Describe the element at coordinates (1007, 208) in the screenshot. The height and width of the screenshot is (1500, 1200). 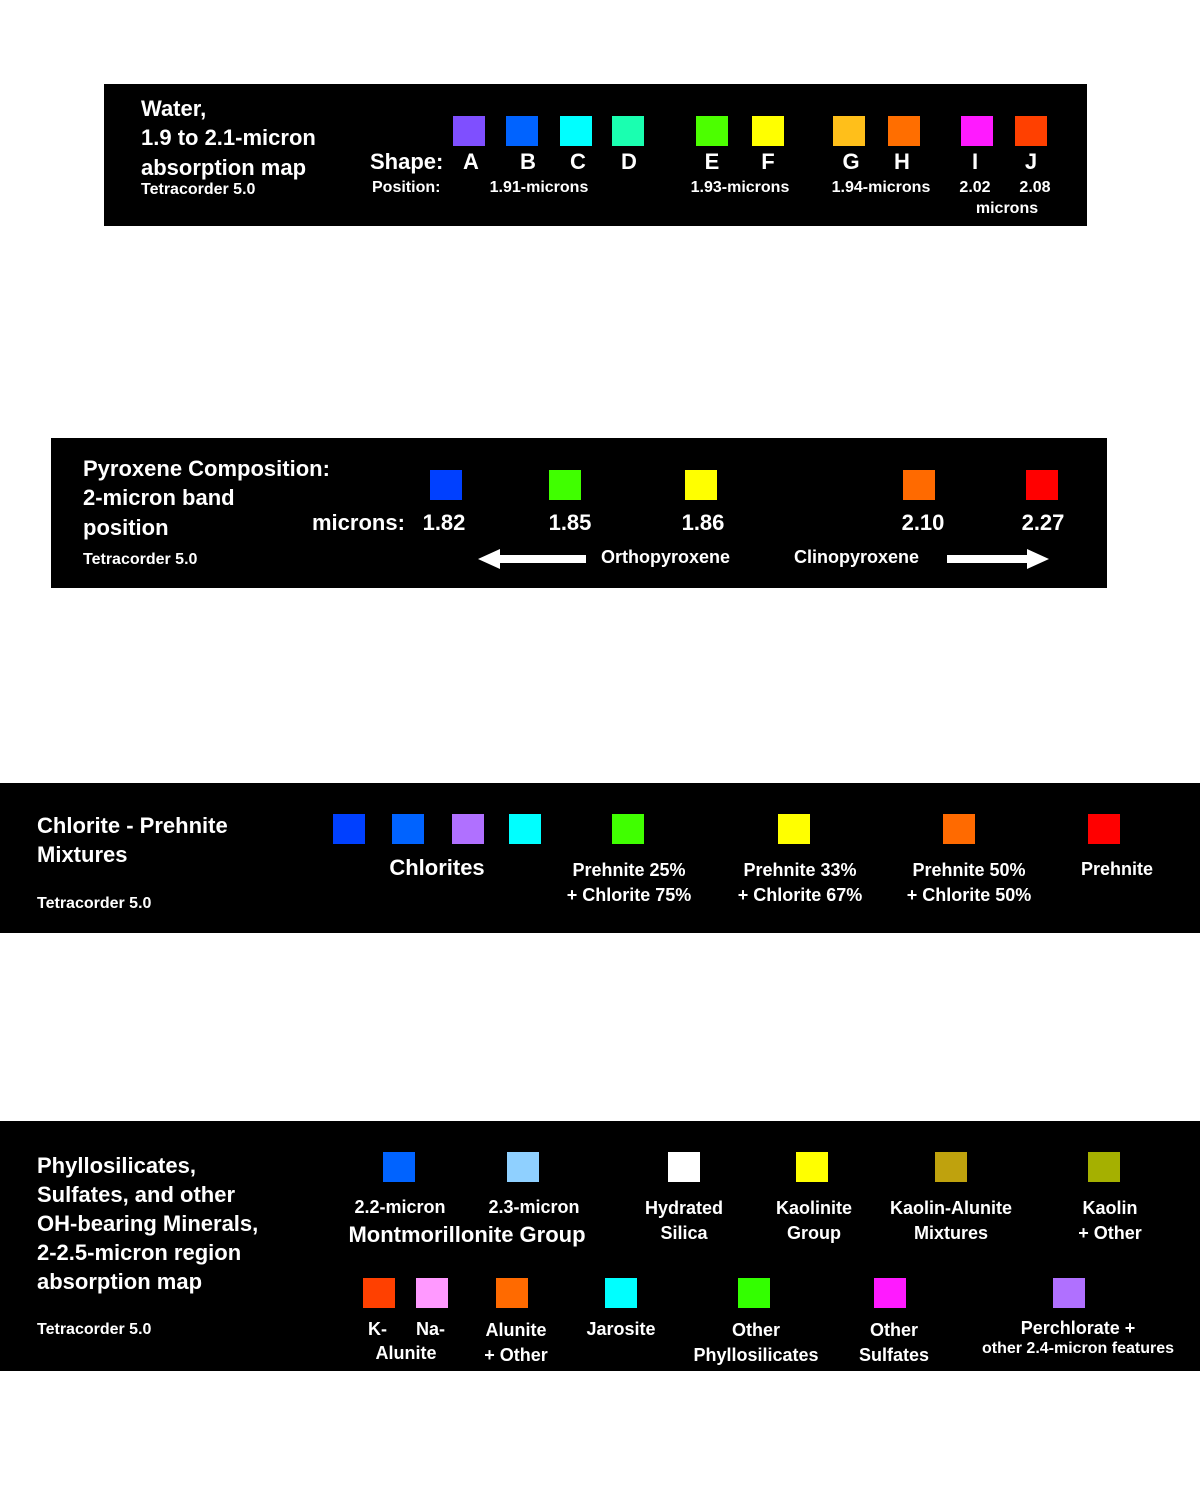
I see `water-position-microns: microns` at that location.